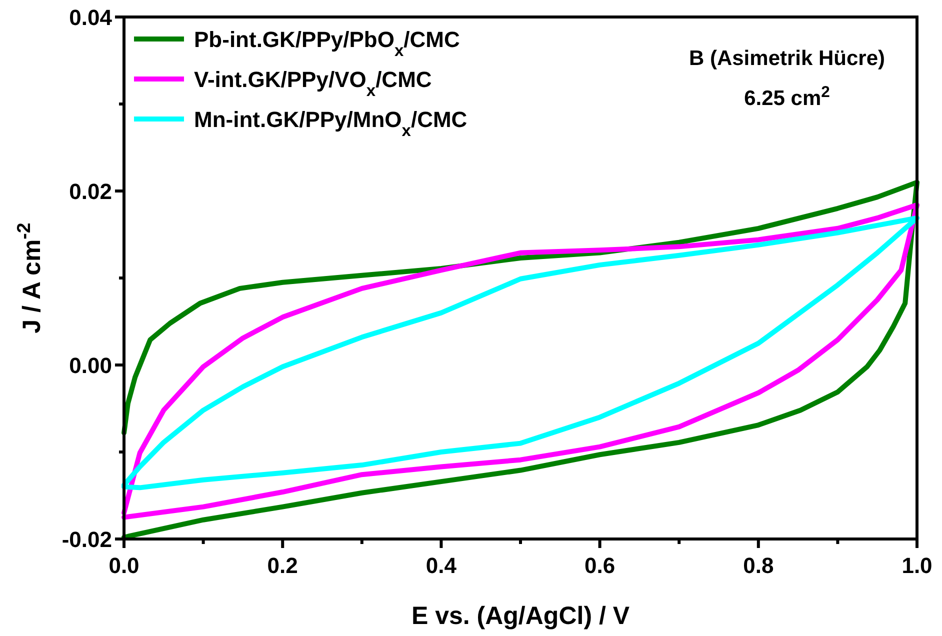 The image size is (942, 636). Describe the element at coordinates (758, 565) in the screenshot. I see `x-tick-label: 0.8` at that location.